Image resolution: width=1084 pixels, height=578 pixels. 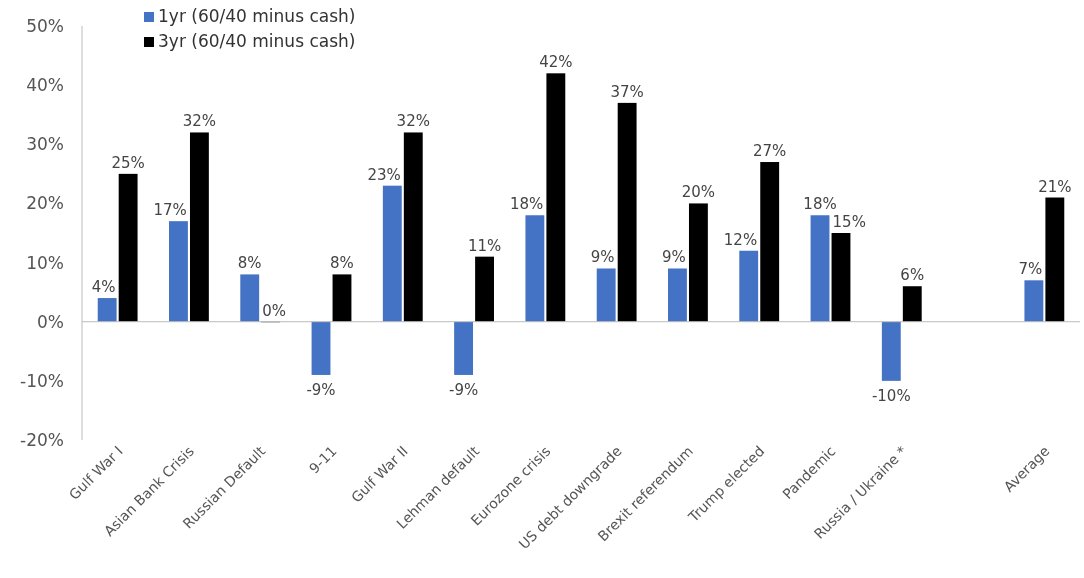 What do you see at coordinates (45, 203) in the screenshot?
I see `y-tick-label: 20%` at bounding box center [45, 203].